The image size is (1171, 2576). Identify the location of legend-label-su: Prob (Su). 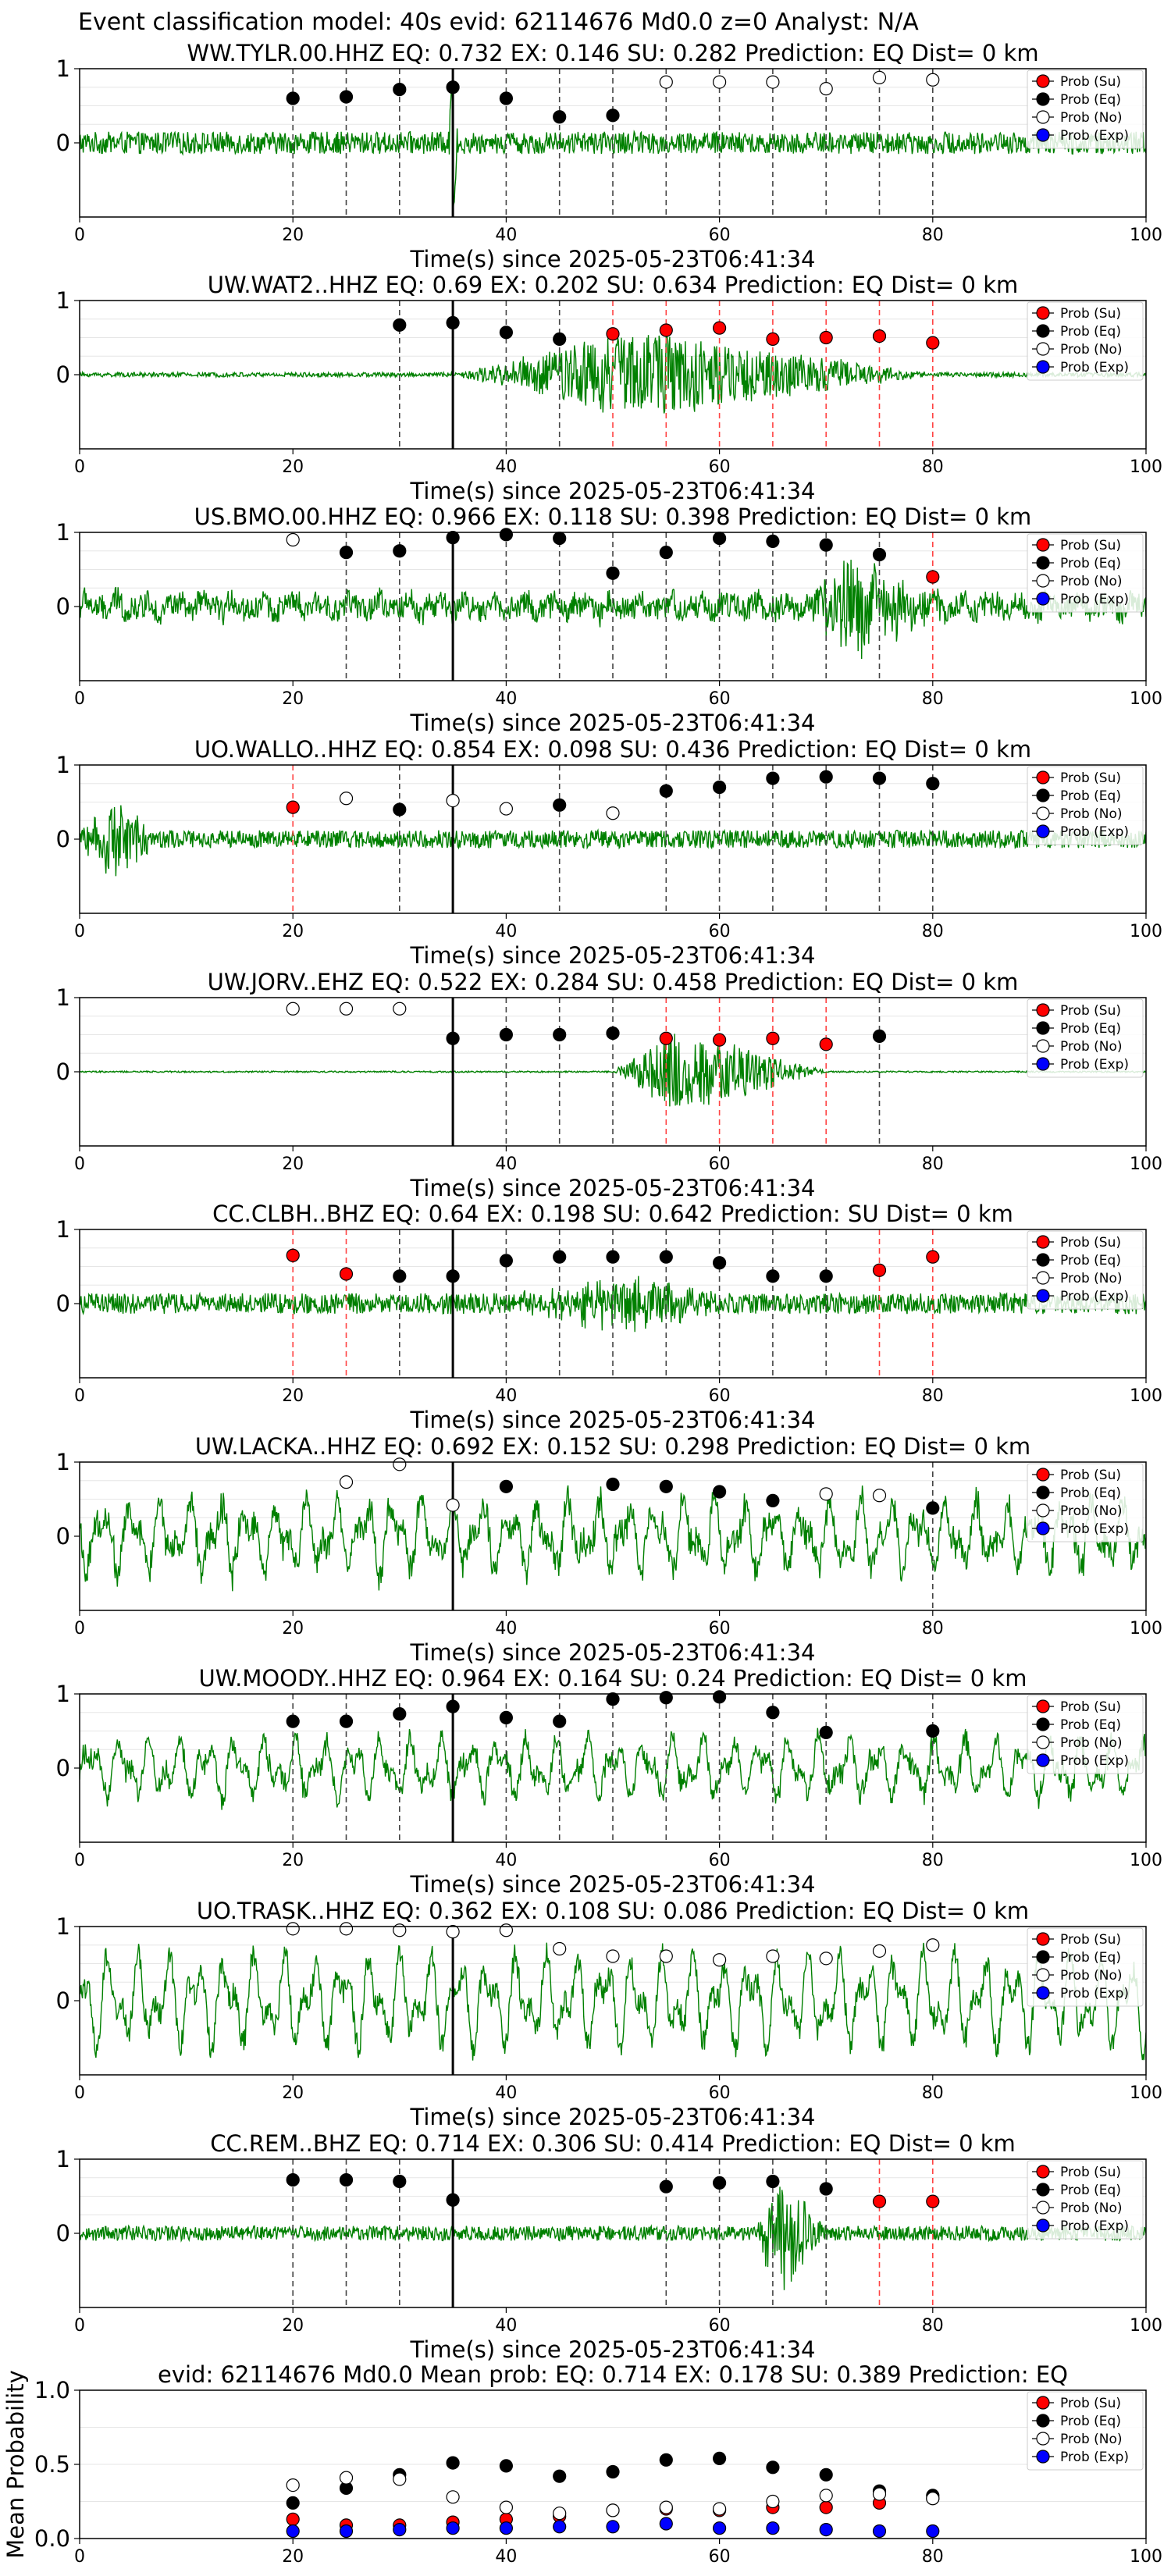
(1090, 2172).